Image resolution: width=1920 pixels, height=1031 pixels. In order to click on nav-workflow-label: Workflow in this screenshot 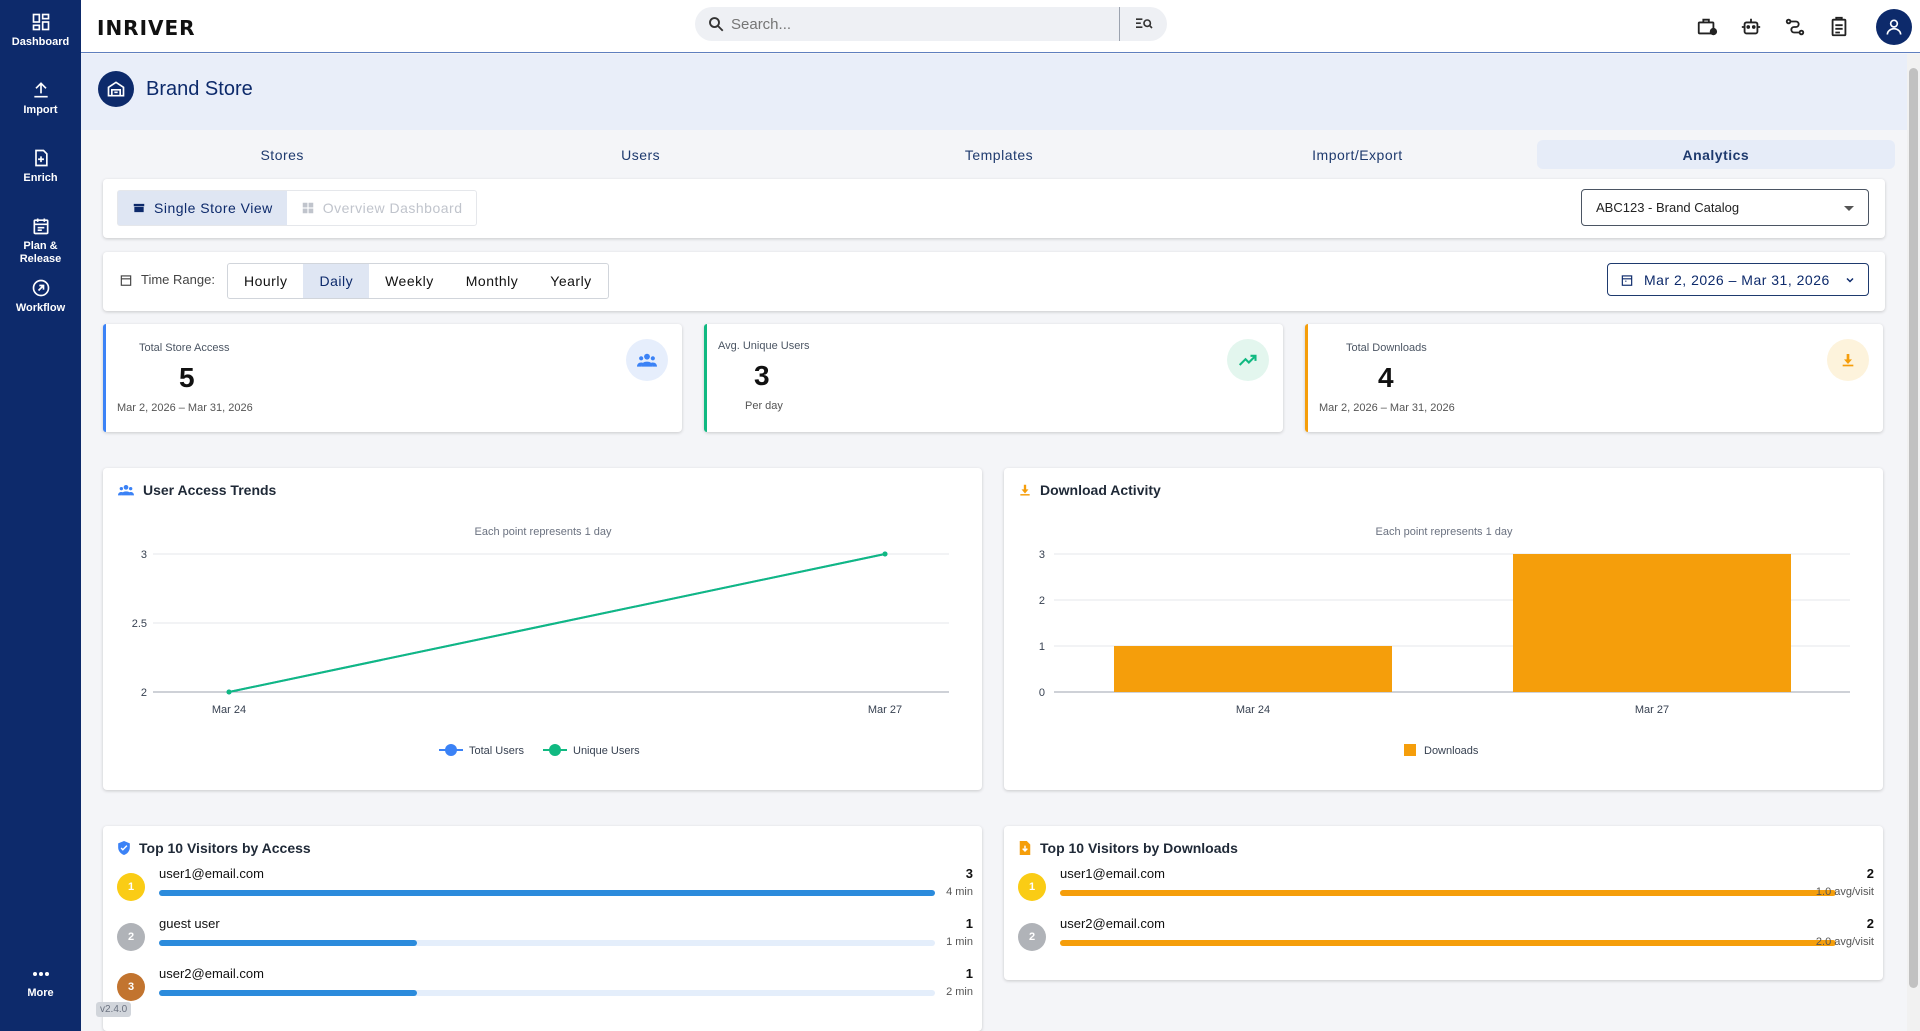, I will do `click(40, 308)`.